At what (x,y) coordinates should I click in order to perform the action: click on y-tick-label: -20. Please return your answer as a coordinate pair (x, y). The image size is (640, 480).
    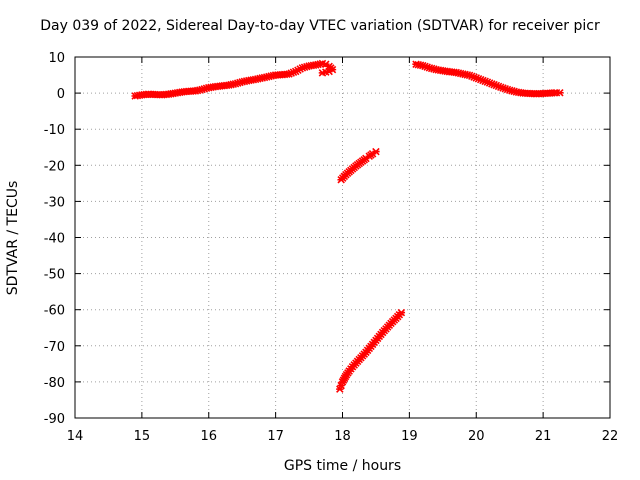
    Looking at the image, I should click on (54, 166).